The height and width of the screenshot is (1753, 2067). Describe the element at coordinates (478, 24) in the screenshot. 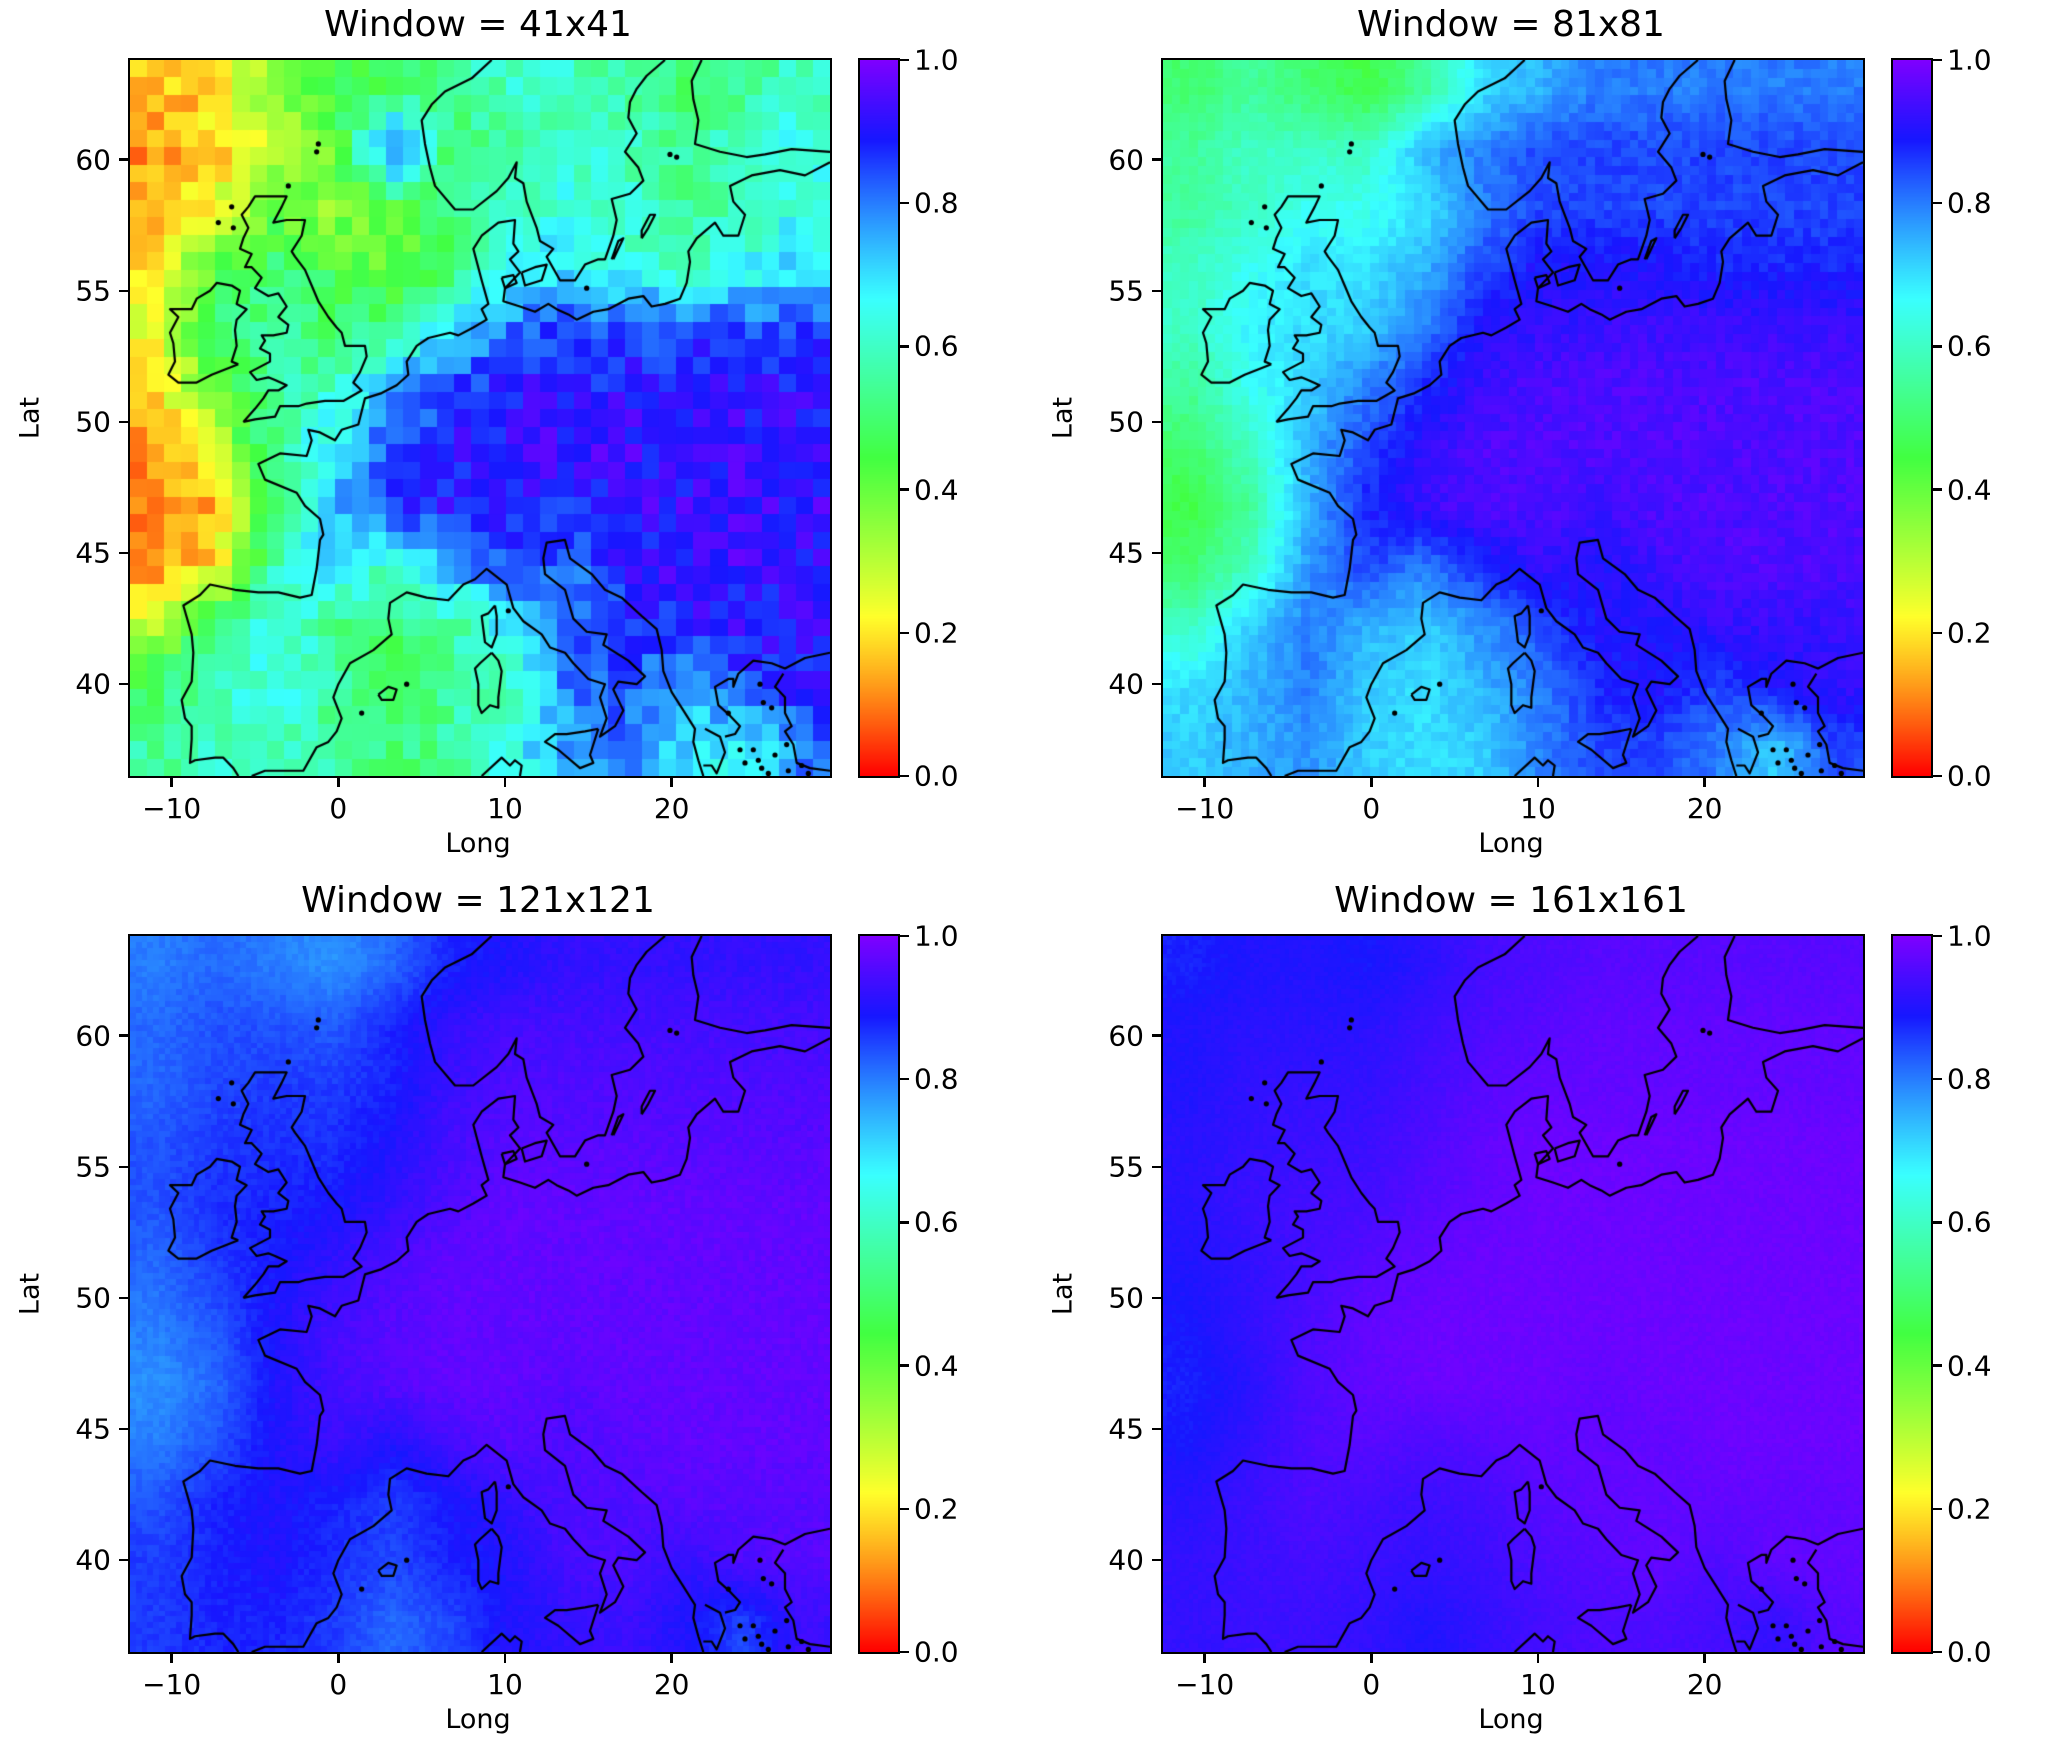

I see `subplot-title: Window = 41x41` at that location.